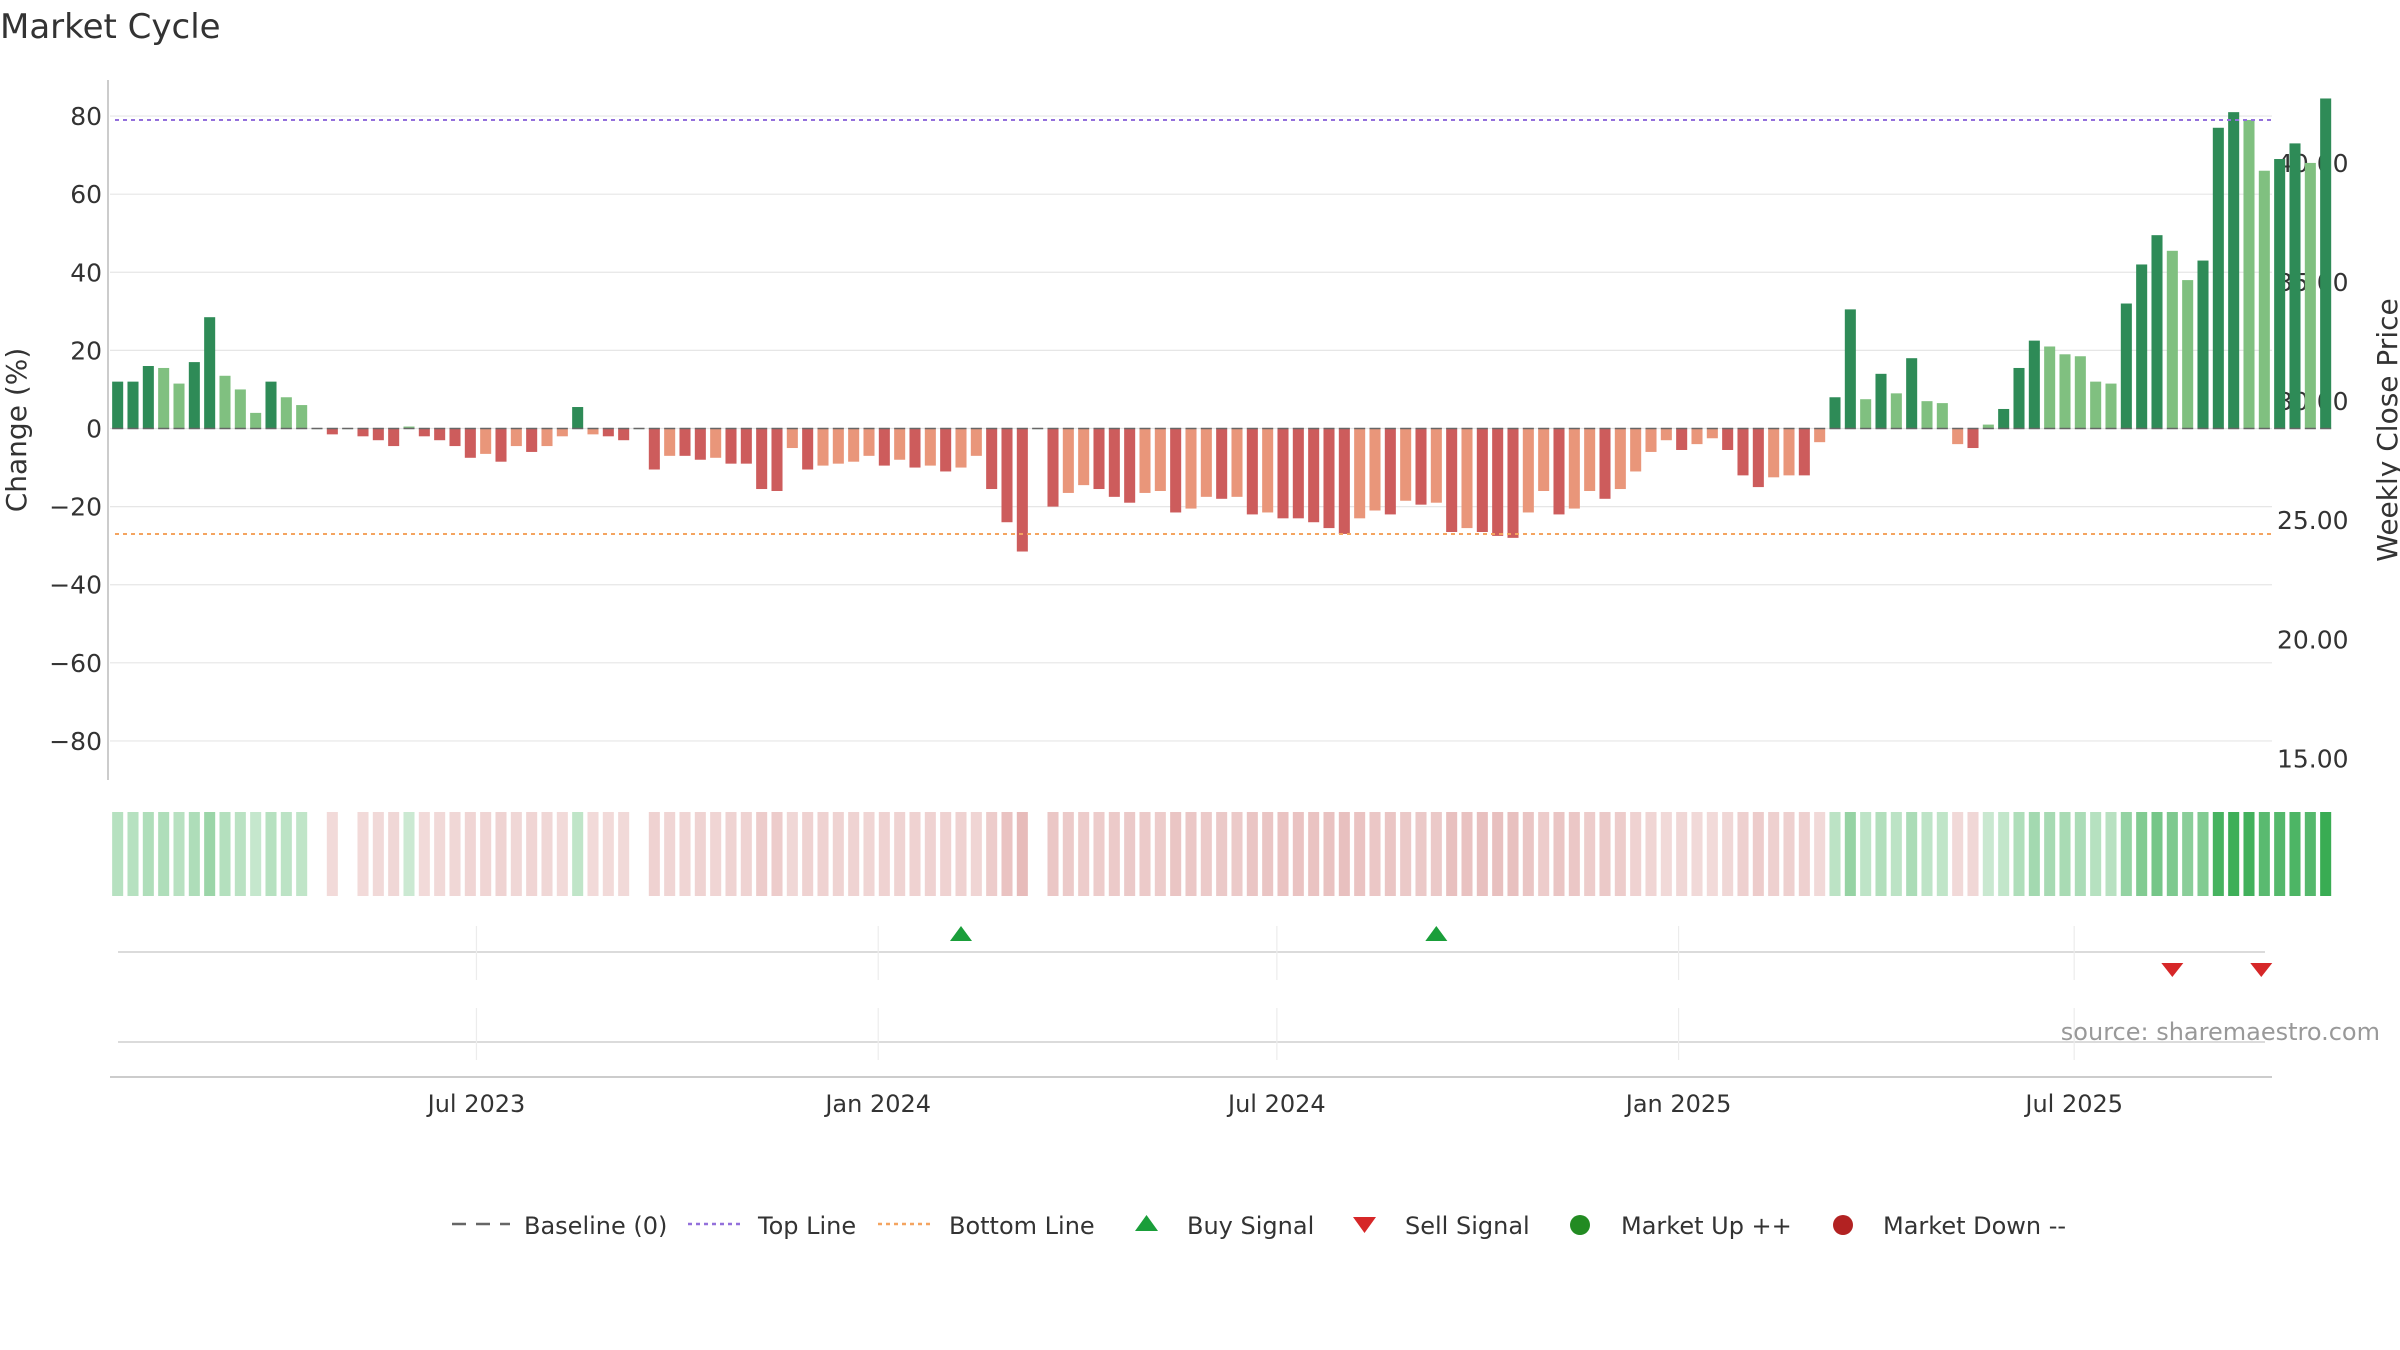 The image size is (2400, 1350). I want to click on legend-buy-label: Buy Signal, so click(1250, 1226).